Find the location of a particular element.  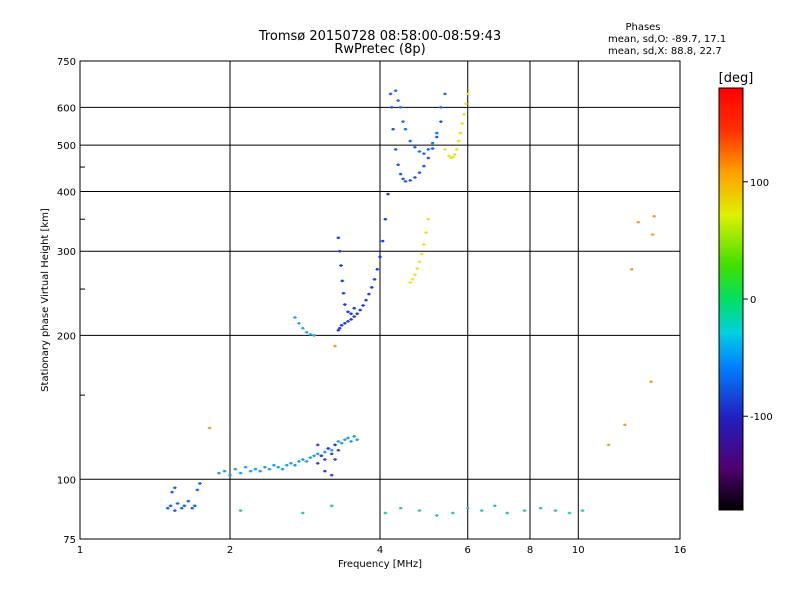

x-tick-label: 8 is located at coordinates (530, 550).